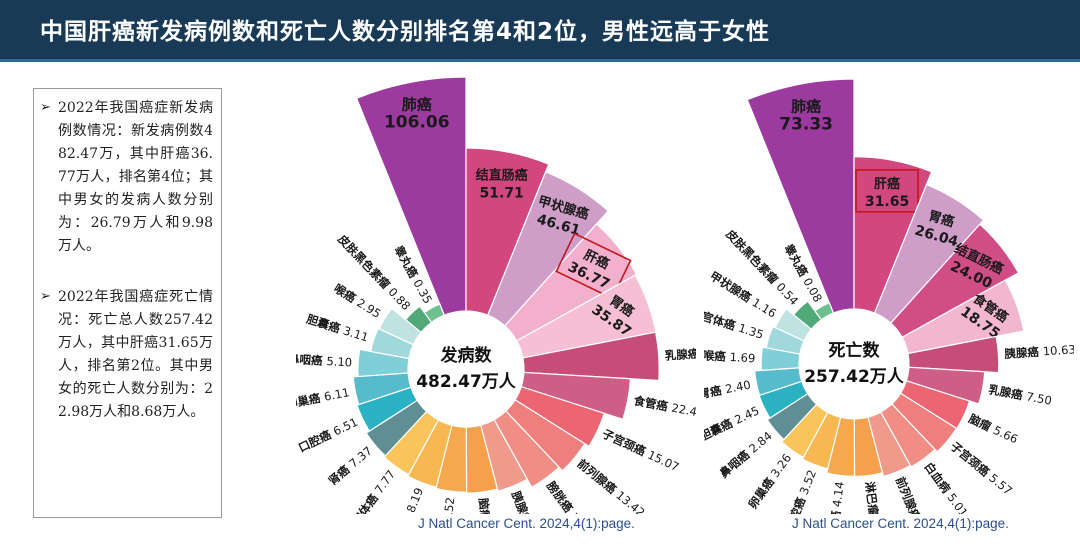 This screenshot has width=1080, height=553. Describe the element at coordinates (311, 360) in the screenshot. I see `slice-category-label: 鼻咽癌` at that location.